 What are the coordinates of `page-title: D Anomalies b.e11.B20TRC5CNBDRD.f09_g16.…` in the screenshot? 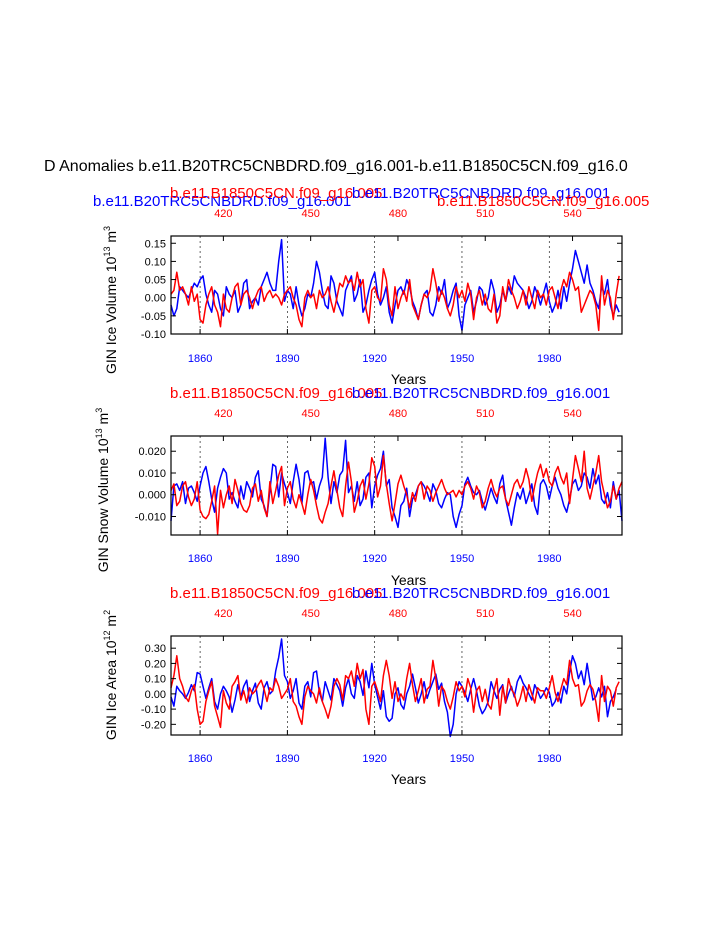 It's located at (336, 166).